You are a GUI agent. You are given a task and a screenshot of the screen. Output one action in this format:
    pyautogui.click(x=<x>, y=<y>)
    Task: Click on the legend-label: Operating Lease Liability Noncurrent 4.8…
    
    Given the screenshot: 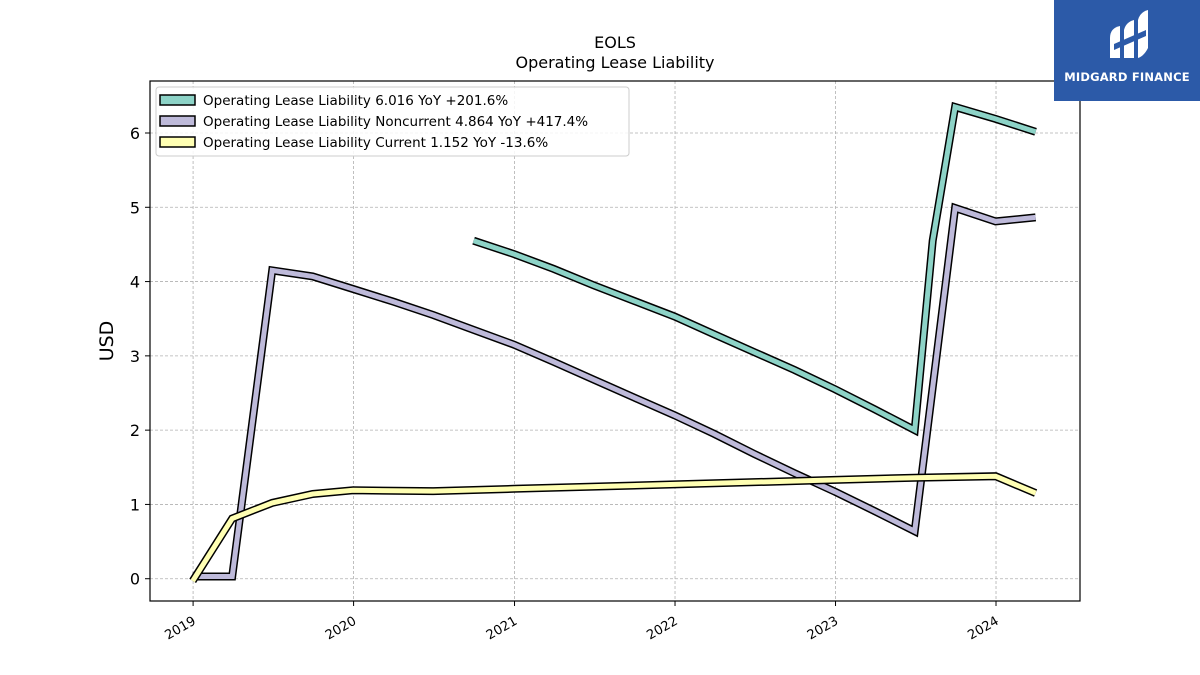 What is the action you would take?
    pyautogui.click(x=395, y=122)
    